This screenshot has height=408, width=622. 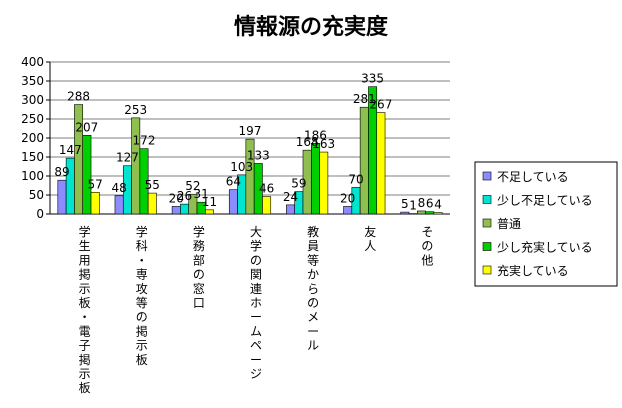 What do you see at coordinates (61, 172) in the screenshot?
I see `data-label: 89` at bounding box center [61, 172].